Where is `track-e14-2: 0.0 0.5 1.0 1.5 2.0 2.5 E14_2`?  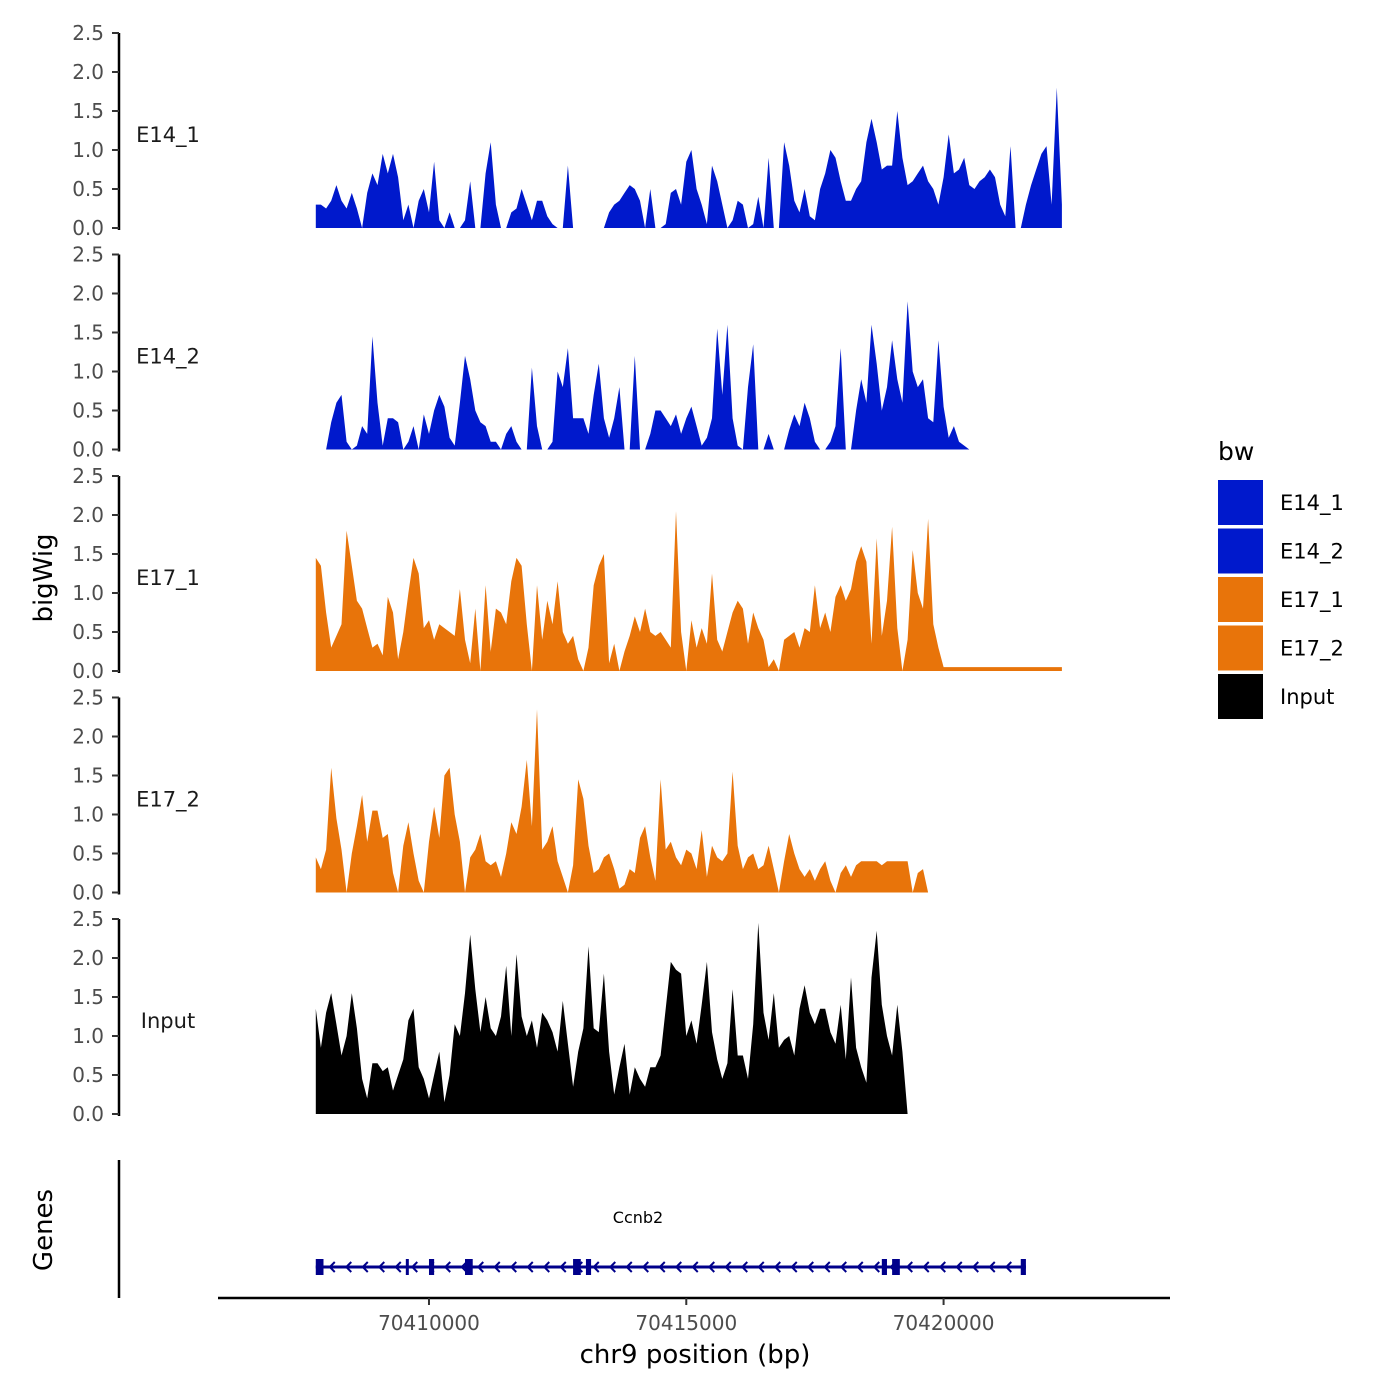 track-e14-2: 0.0 0.5 1.0 1.5 2.0 2.5 E14_2 is located at coordinates (572, 352).